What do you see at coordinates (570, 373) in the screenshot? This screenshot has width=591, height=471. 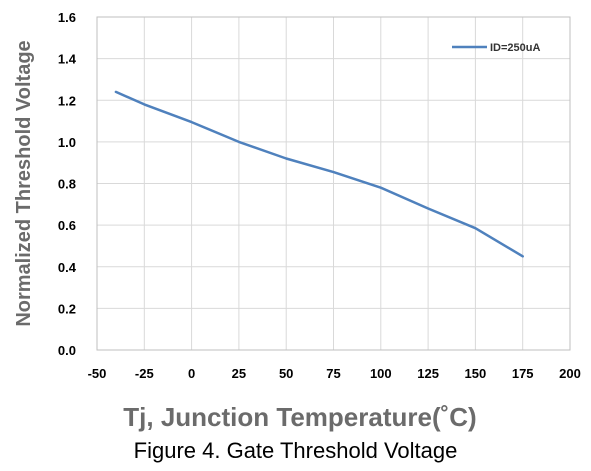 I see `x-tick-label: 200` at bounding box center [570, 373].